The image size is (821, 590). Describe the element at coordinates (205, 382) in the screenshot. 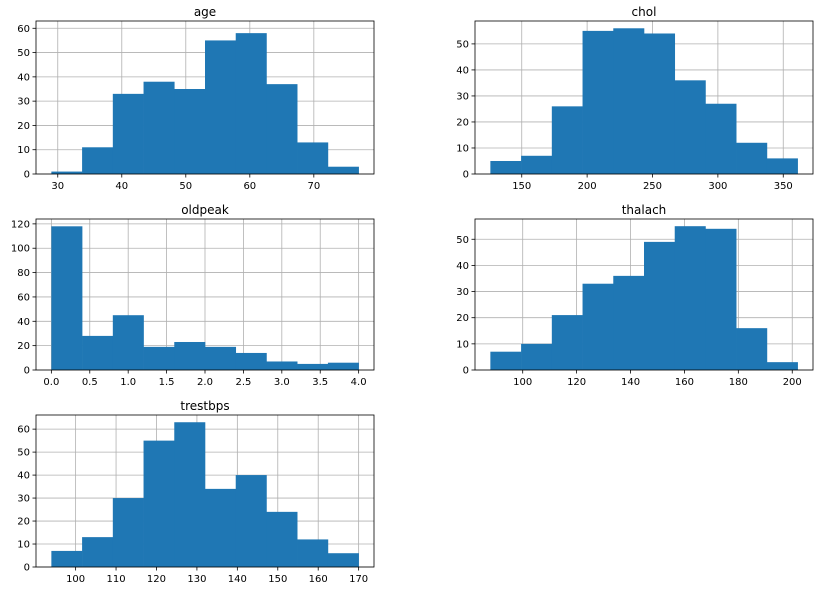

I see `x-tick-label: 2.0` at that location.